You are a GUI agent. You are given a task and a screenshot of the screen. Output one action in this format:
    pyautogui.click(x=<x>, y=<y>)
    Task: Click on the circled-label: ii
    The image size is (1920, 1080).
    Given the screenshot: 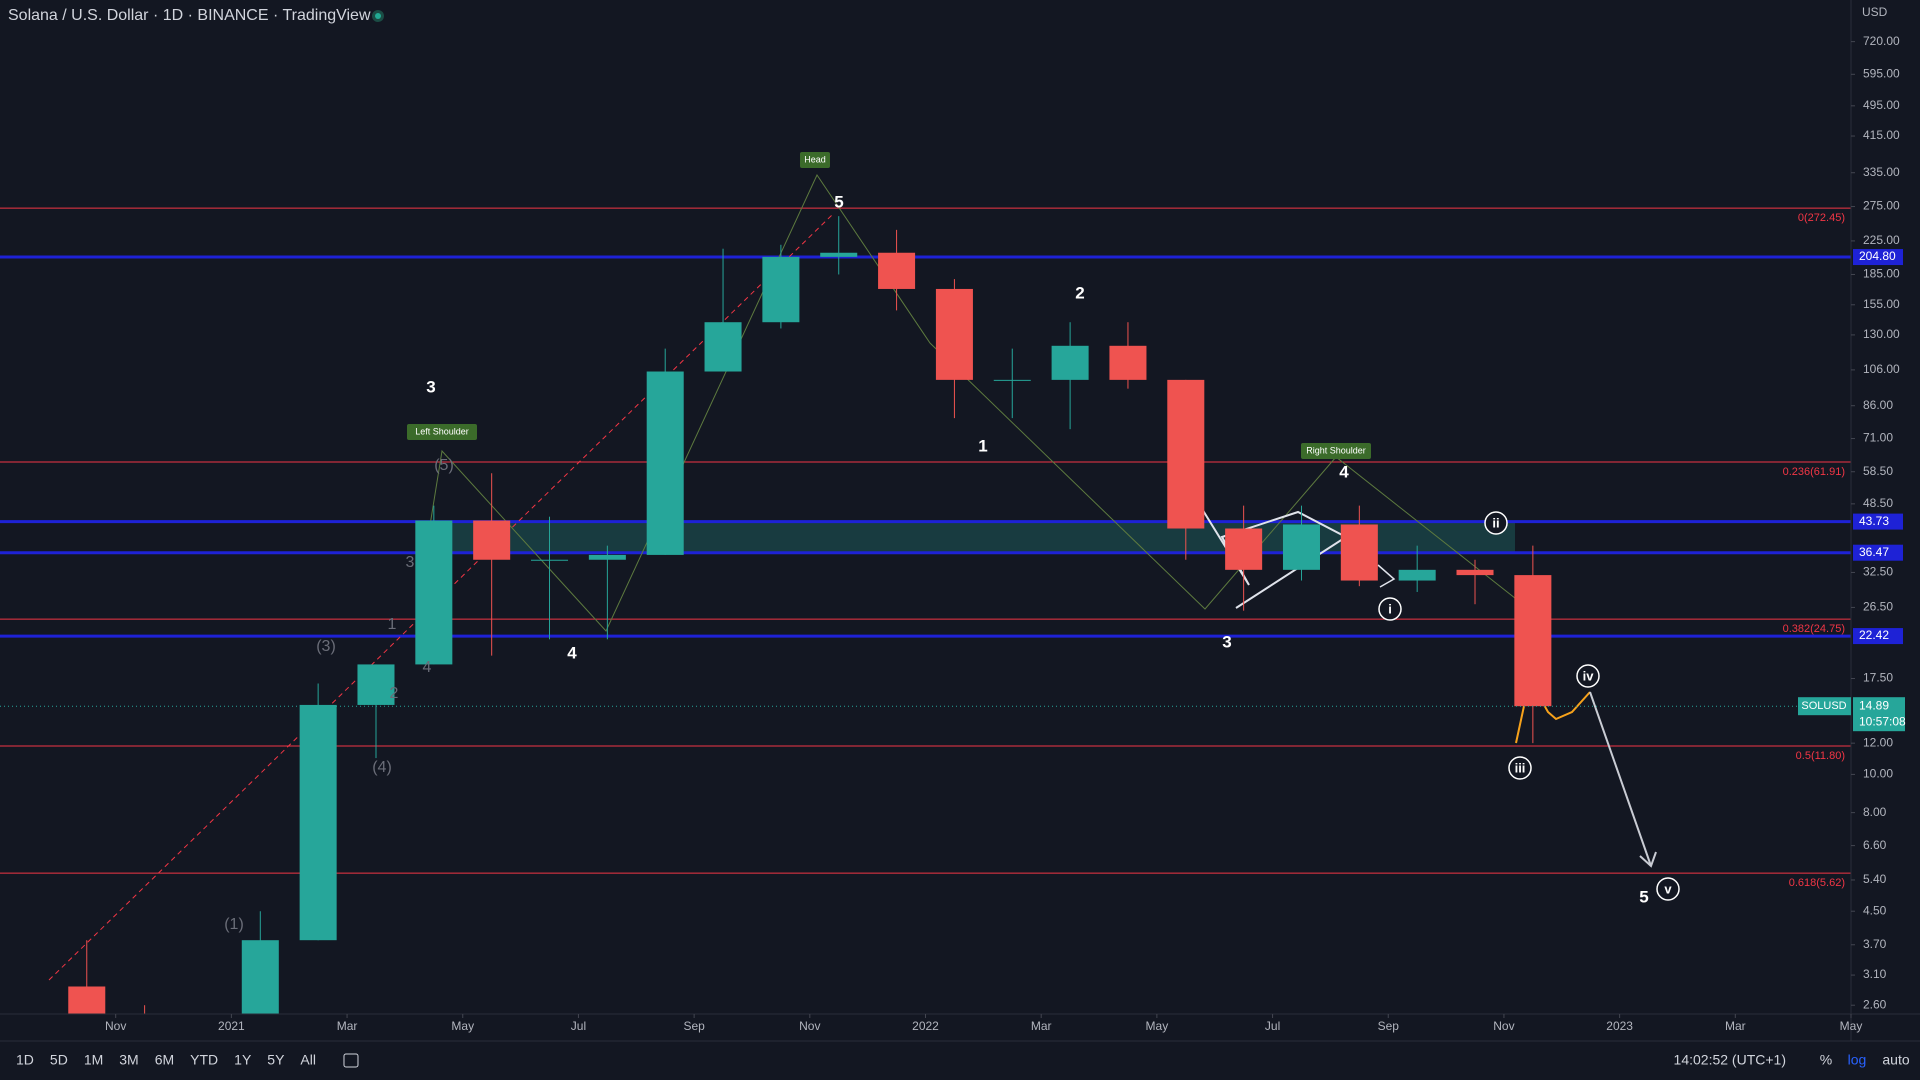 What is the action you would take?
    pyautogui.click(x=1495, y=522)
    